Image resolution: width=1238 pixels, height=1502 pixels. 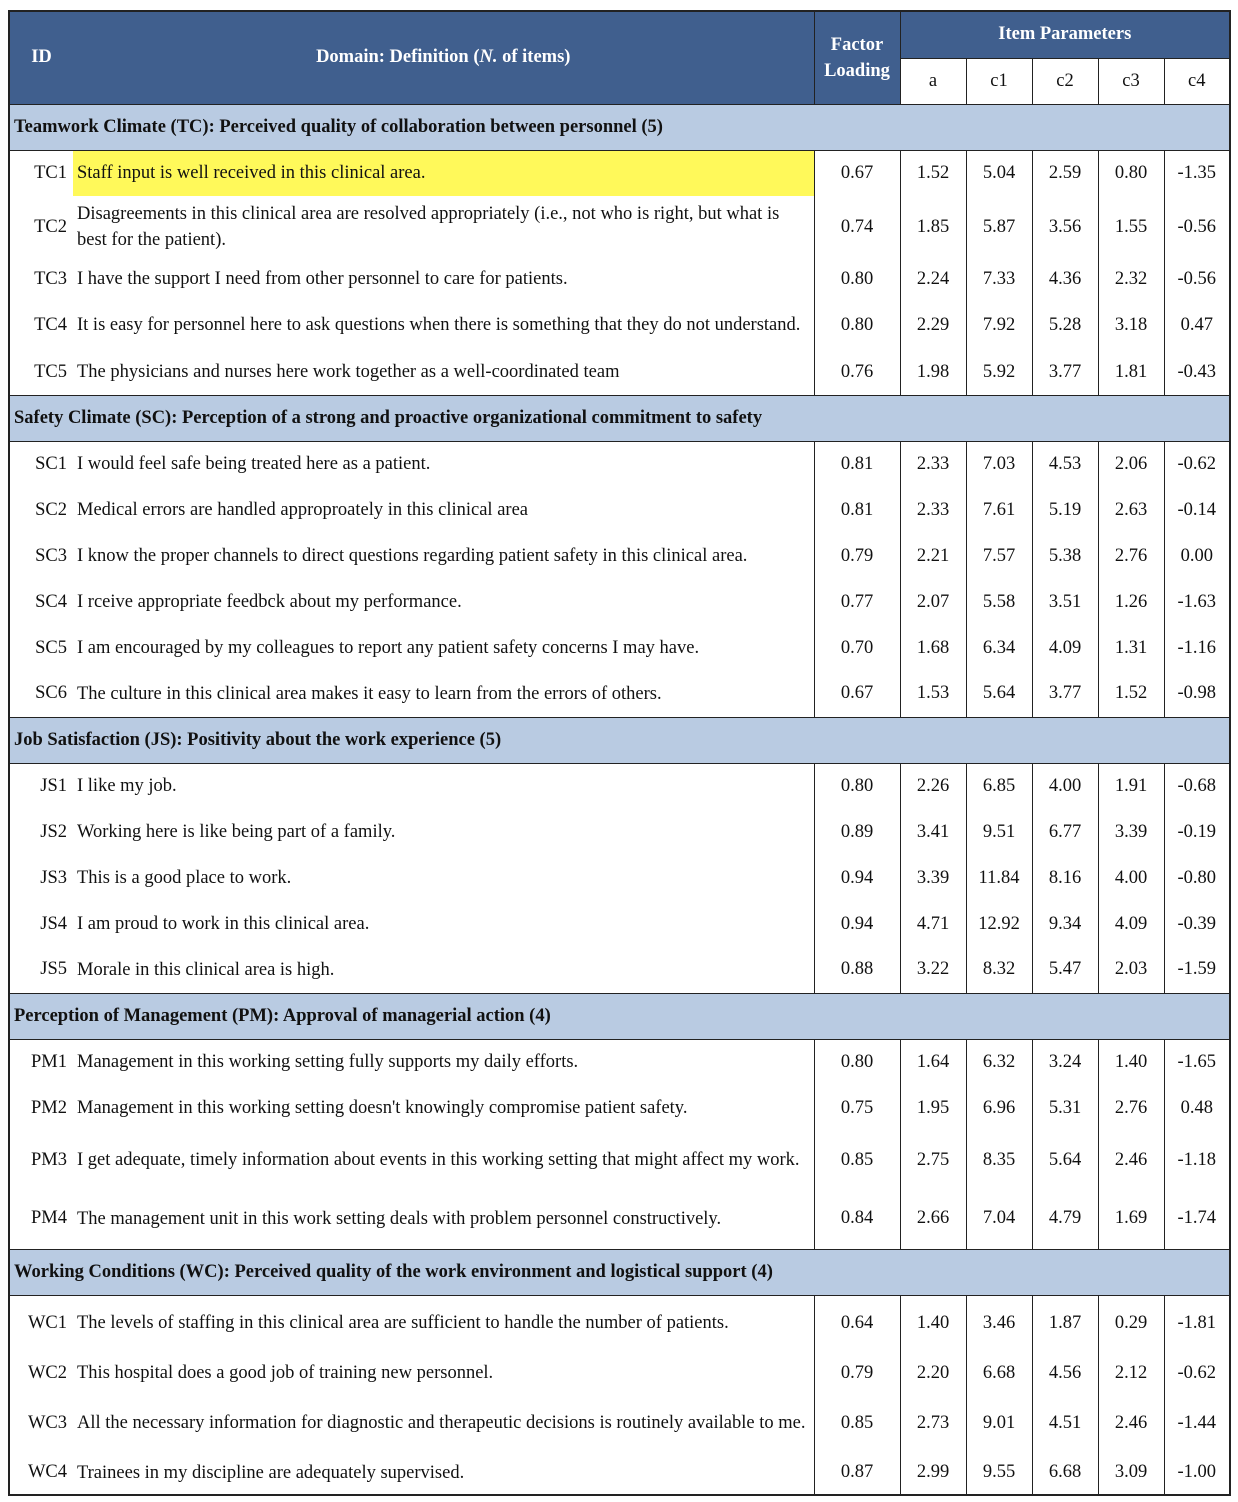 What do you see at coordinates (1065, 1323) in the screenshot?
I see `param-c2: 1.87` at bounding box center [1065, 1323].